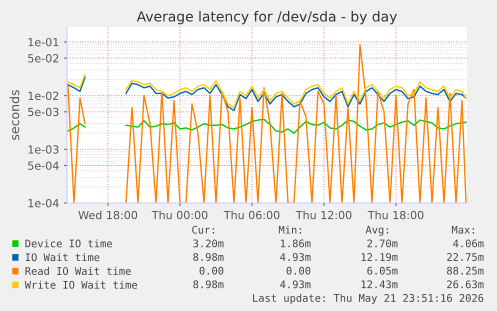 The width and height of the screenshot is (497, 311). What do you see at coordinates (43, 96) in the screenshot?
I see `y-tick-label: 1e-02` at bounding box center [43, 96].